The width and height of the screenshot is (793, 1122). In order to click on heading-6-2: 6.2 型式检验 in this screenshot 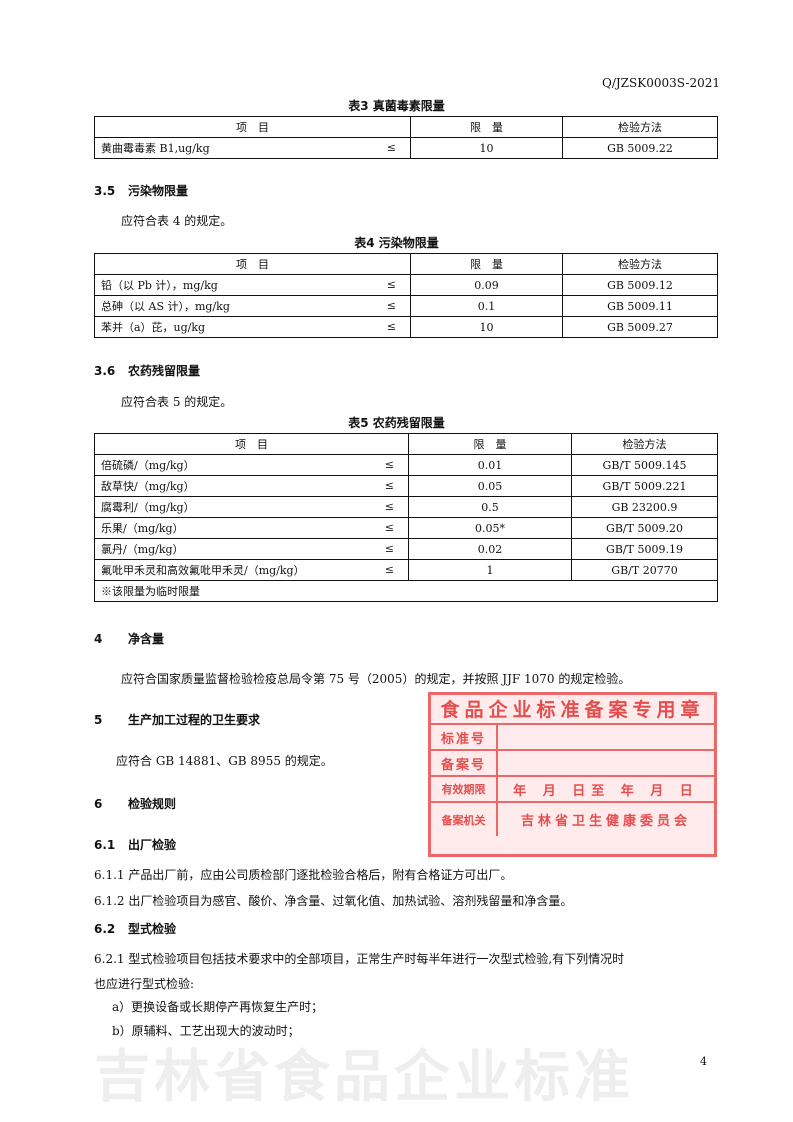, I will do `click(135, 929)`.